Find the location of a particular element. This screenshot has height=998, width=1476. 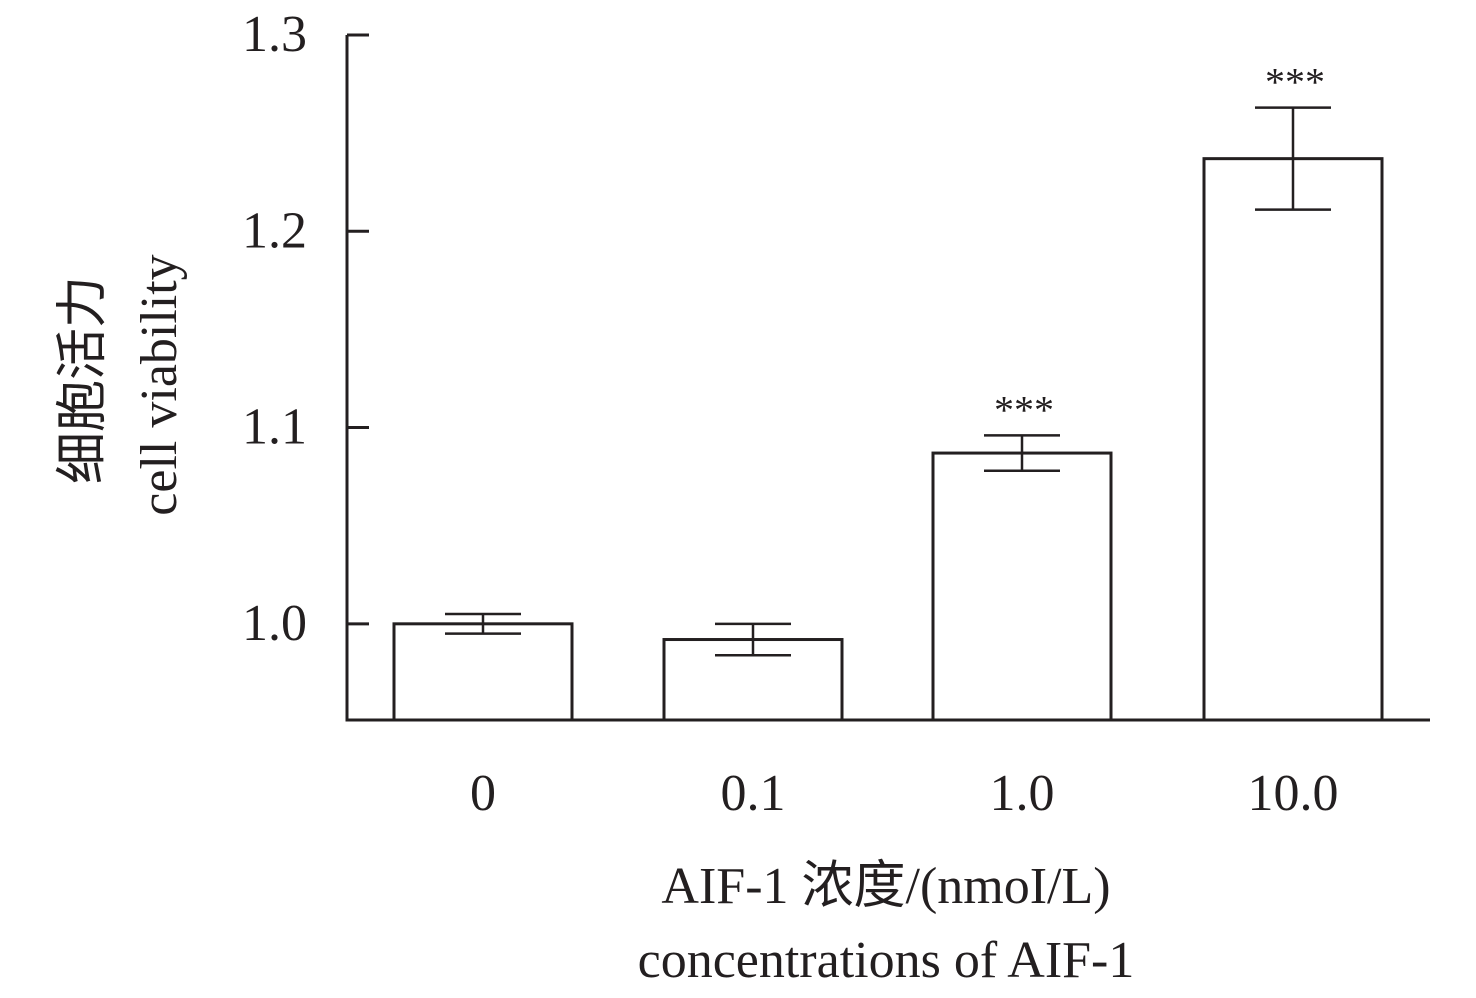

y-tick-label: 1.3 is located at coordinates (274, 34).